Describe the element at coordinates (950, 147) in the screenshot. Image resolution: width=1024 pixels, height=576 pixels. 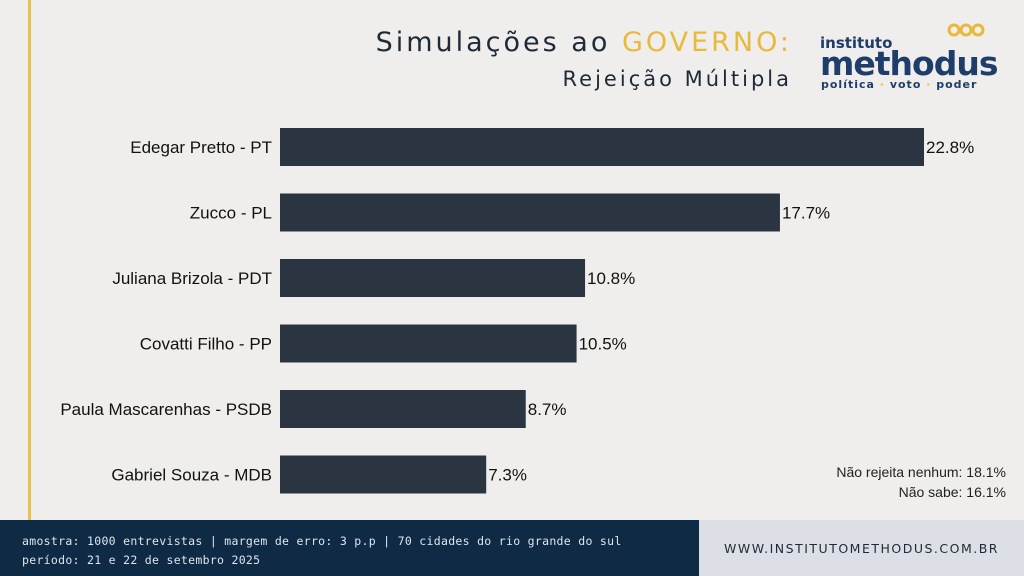
I see `value-label: 22.8%` at that location.